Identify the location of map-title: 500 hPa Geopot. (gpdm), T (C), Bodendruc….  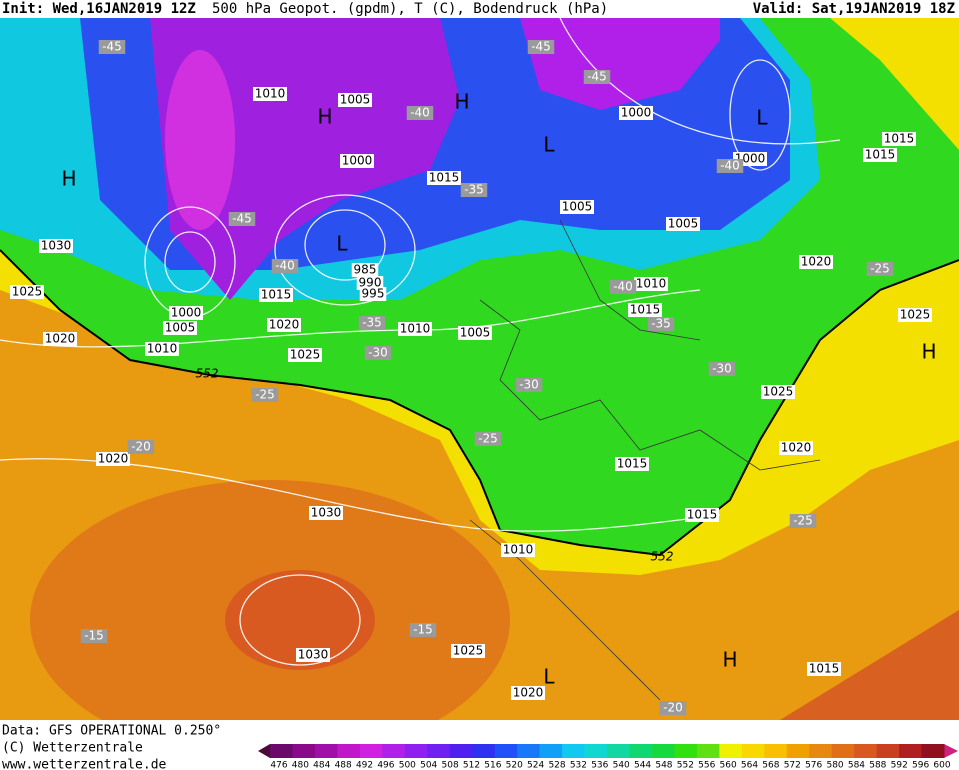
(410, 9).